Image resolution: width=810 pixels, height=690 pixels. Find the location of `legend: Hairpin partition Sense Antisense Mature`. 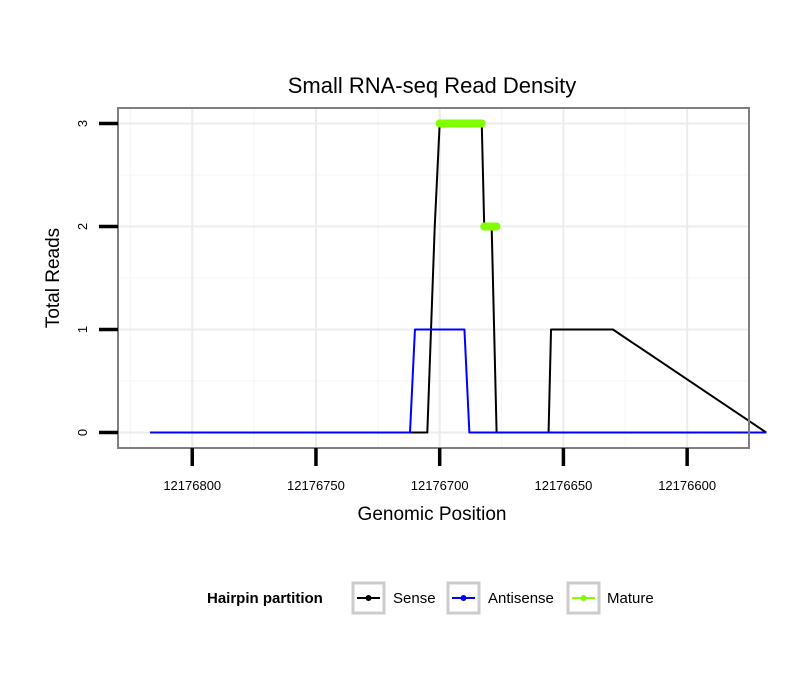

legend: Hairpin partition Sense Antisense Mature is located at coordinates (430, 598).